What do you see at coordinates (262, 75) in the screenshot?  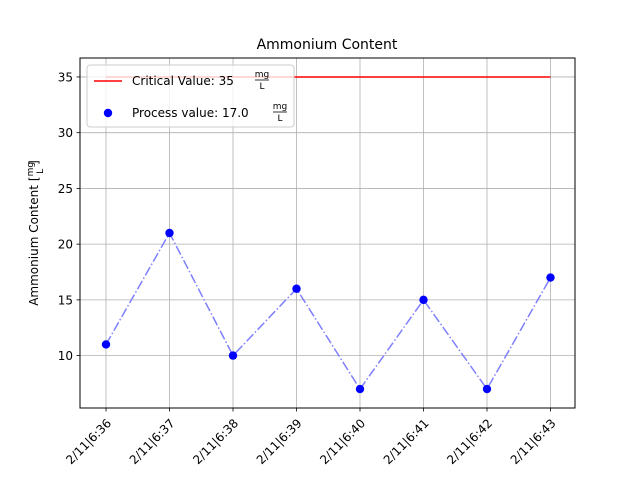 I see `legend-critical-unit-num: mg` at bounding box center [262, 75].